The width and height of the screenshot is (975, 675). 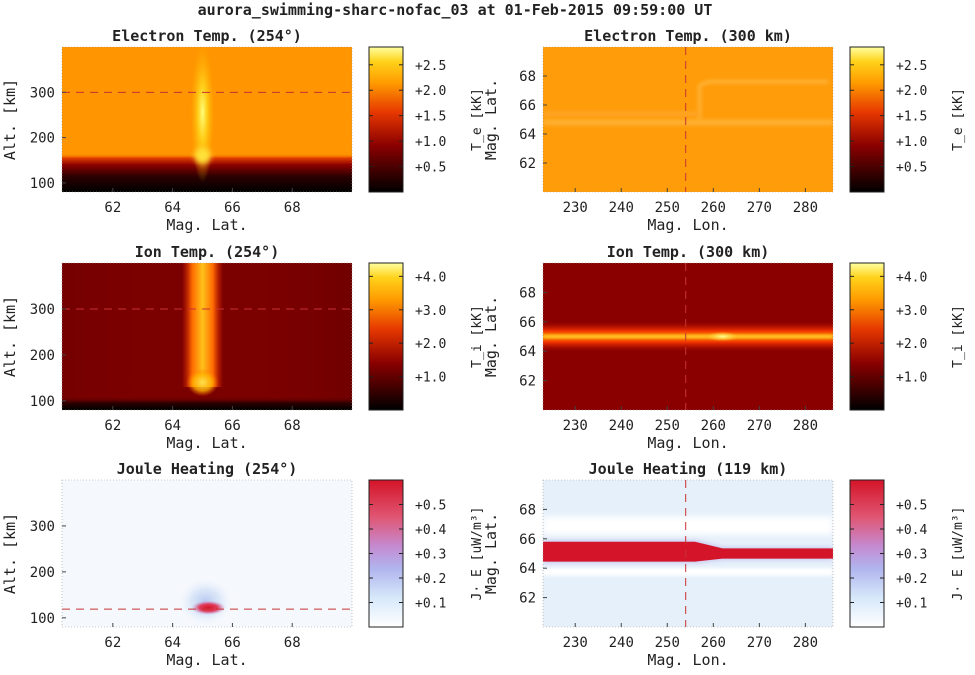 What do you see at coordinates (430, 530) in the screenshot?
I see `colorbar-tick-label: +0.4` at bounding box center [430, 530].